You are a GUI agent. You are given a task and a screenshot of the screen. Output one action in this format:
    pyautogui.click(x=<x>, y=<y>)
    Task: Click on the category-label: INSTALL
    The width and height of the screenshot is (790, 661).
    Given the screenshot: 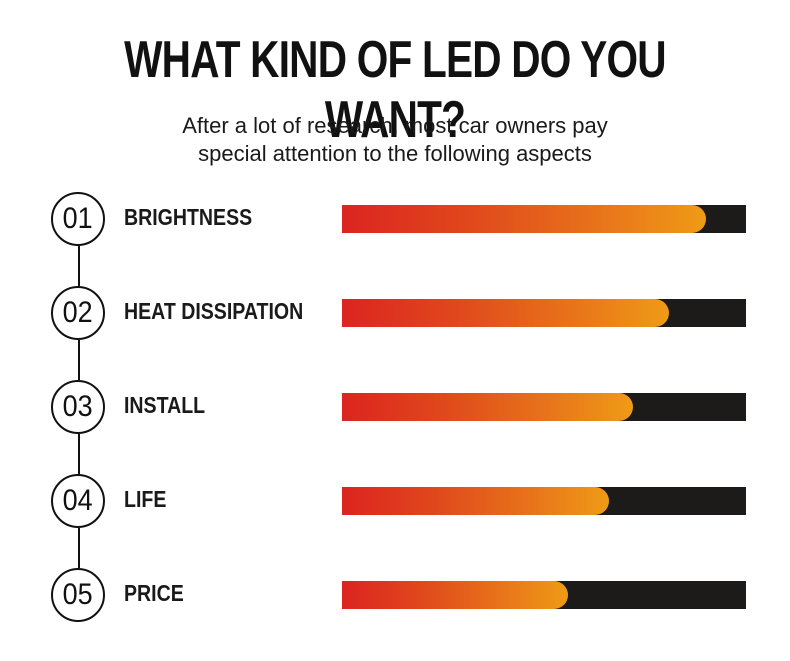 What is the action you would take?
    pyautogui.click(x=165, y=405)
    